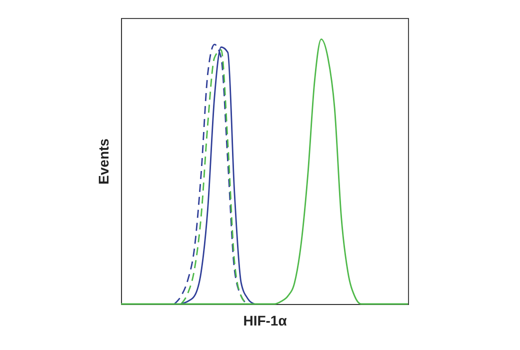 The height and width of the screenshot is (350, 520). What do you see at coordinates (265, 320) in the screenshot?
I see `x-axis-title: HIF-1α` at bounding box center [265, 320].